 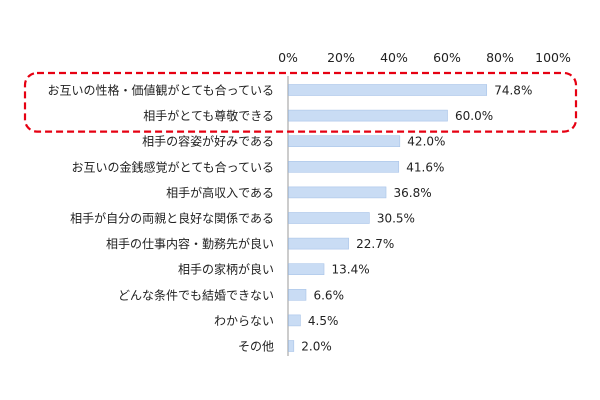 I want to click on category-label: その他, so click(x=256, y=347).